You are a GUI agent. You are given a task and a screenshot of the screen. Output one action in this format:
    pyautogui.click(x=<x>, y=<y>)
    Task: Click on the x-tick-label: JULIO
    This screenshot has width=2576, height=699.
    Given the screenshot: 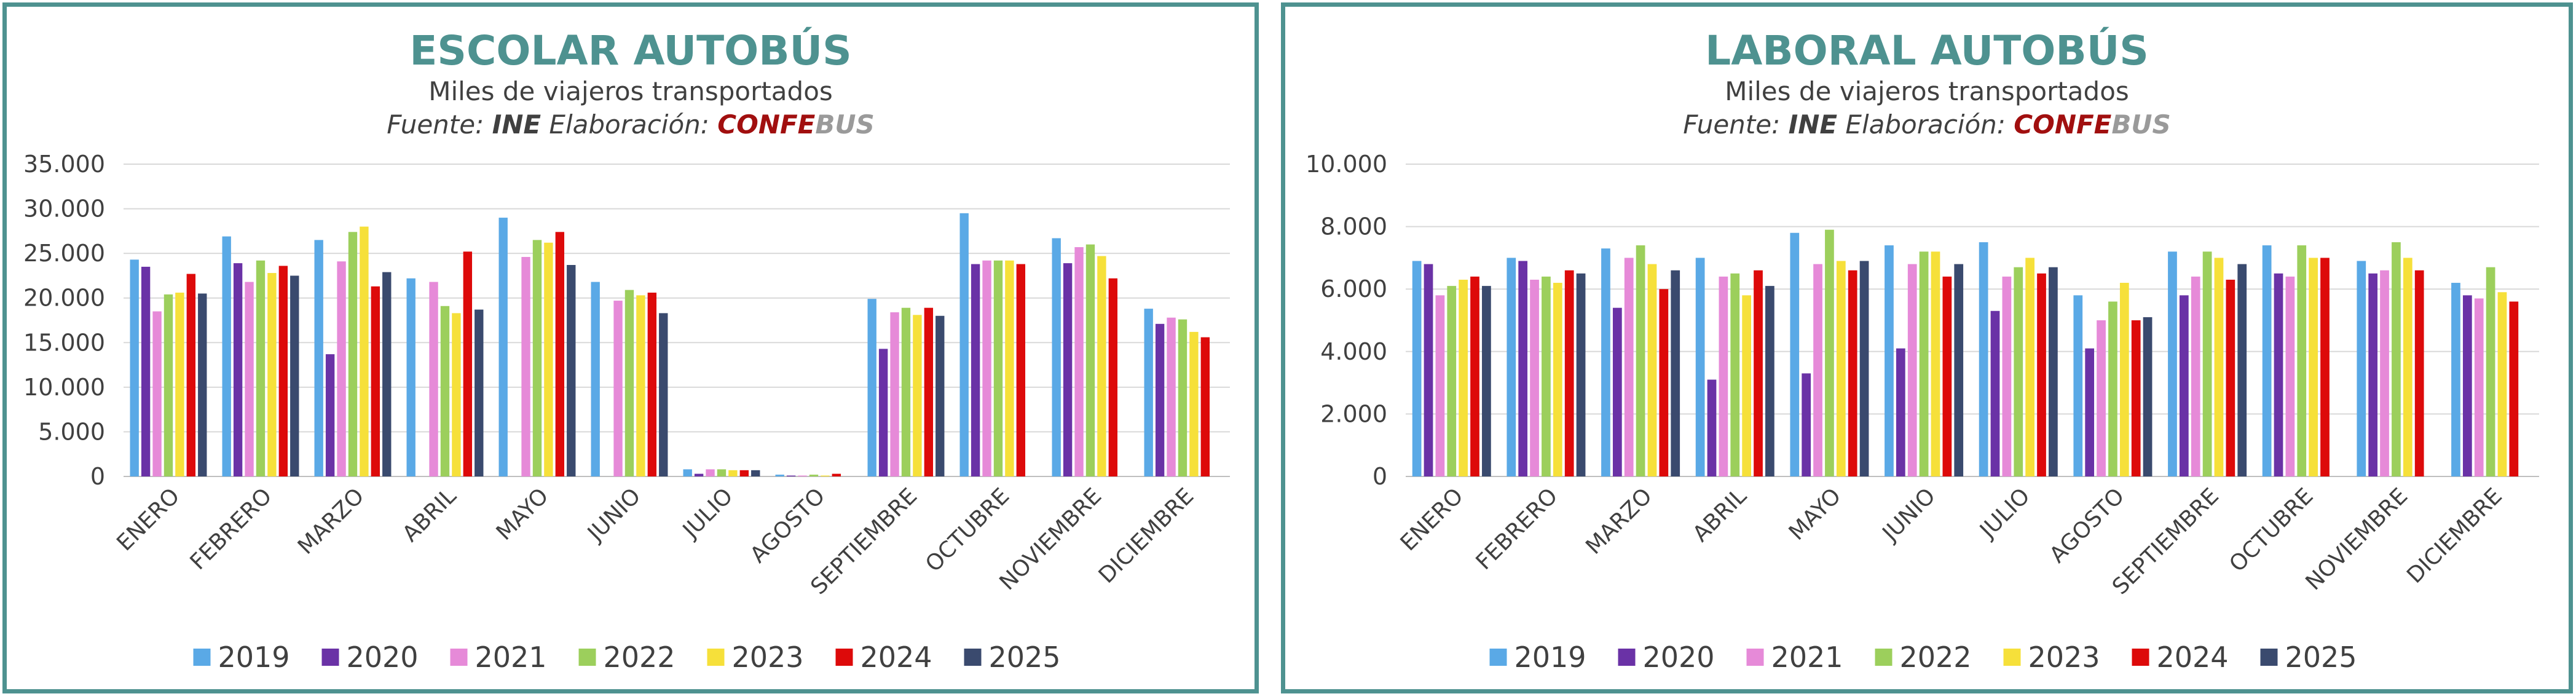 What is the action you would take?
    pyautogui.click(x=2004, y=513)
    